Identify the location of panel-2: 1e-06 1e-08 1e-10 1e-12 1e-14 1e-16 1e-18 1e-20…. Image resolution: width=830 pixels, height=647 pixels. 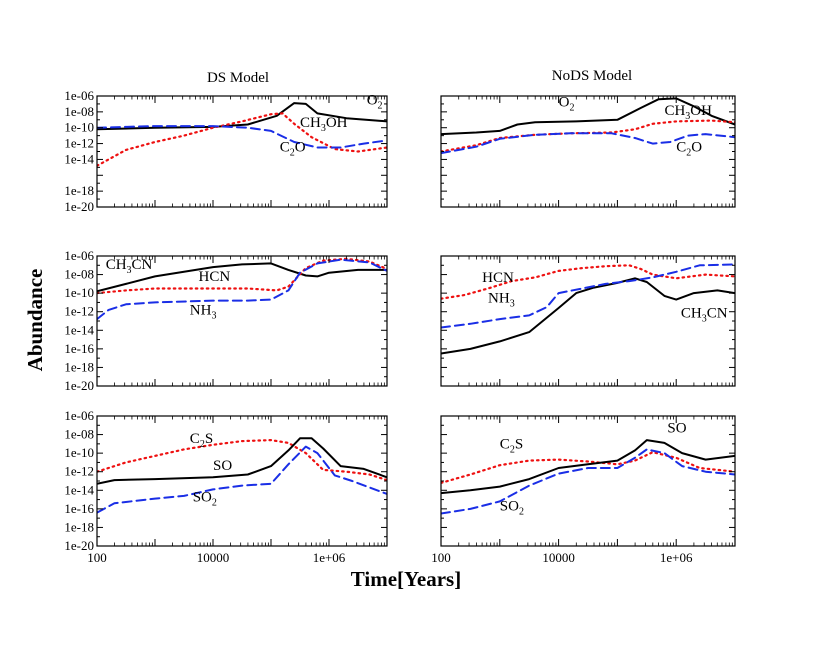
(226, 320).